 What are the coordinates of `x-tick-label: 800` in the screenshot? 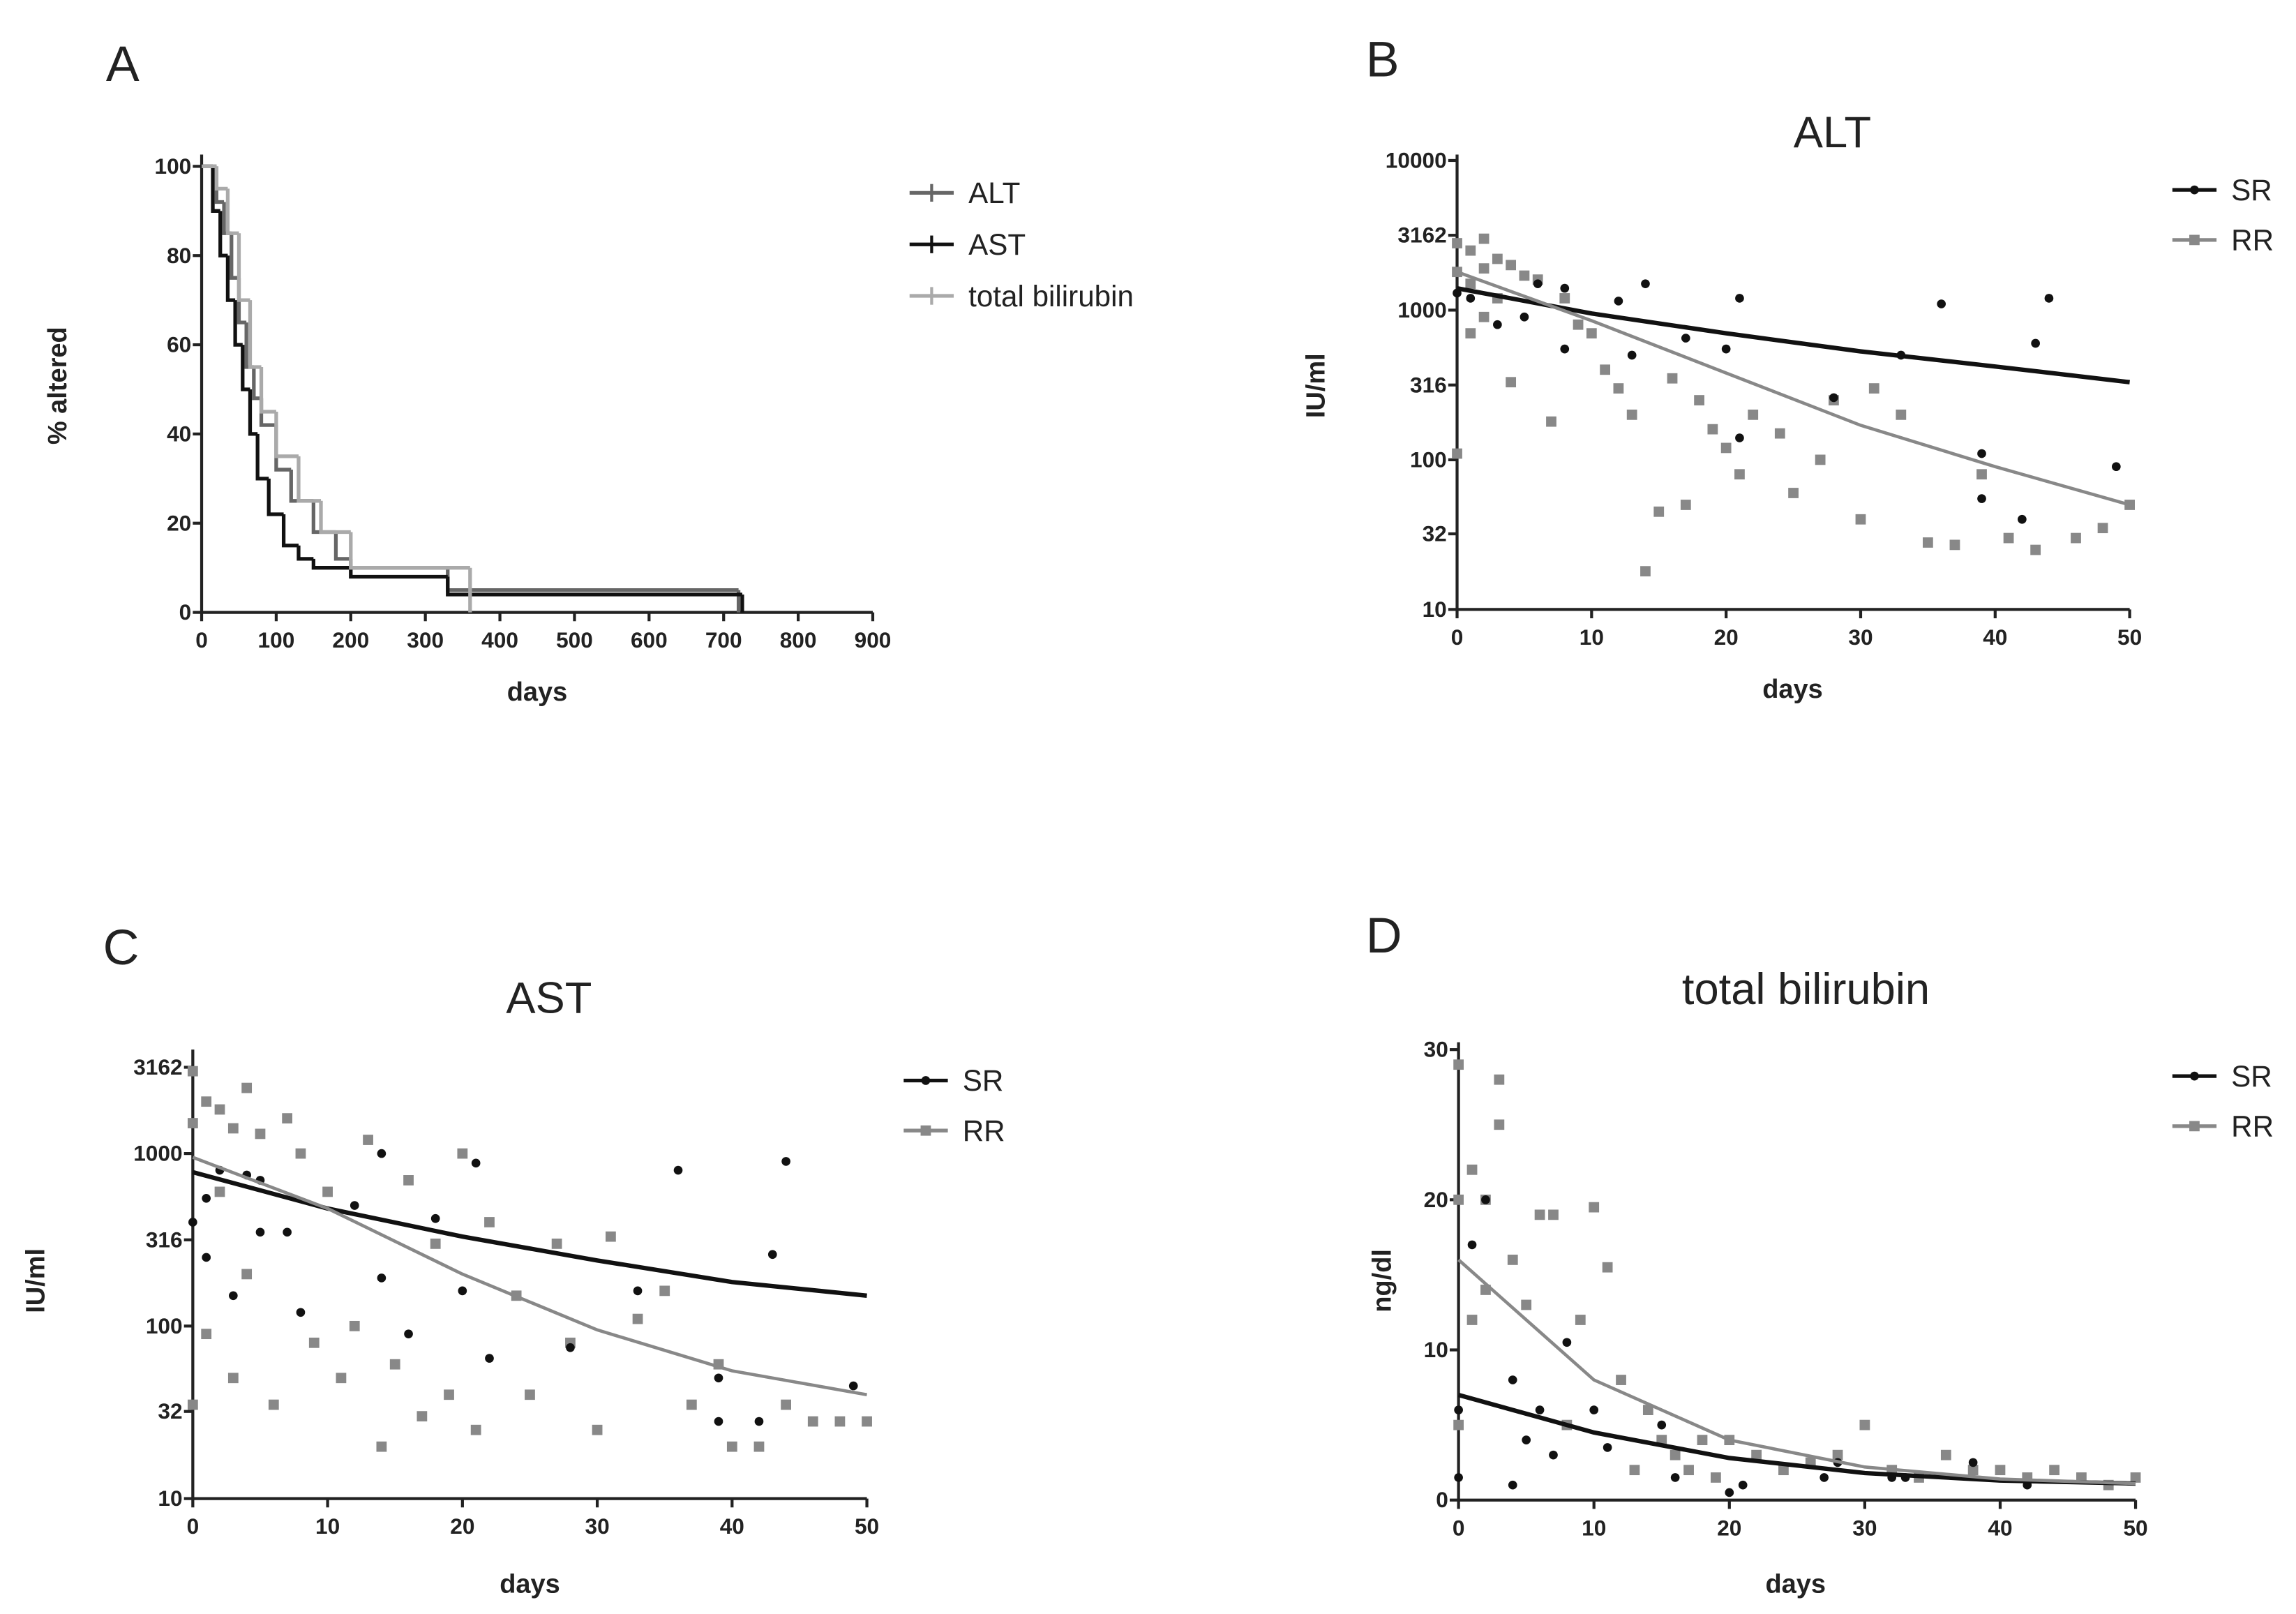 It's located at (798, 639).